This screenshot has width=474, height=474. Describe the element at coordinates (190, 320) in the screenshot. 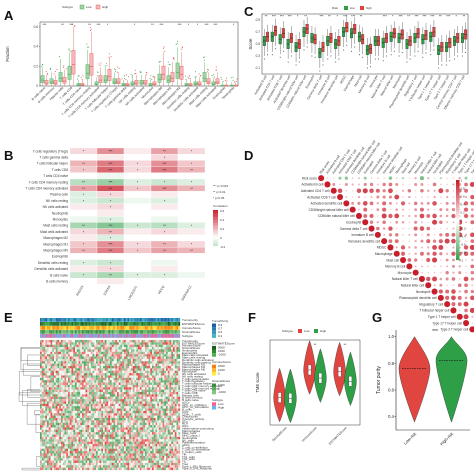

I see `annotation-label: Tumorpurity` at that location.